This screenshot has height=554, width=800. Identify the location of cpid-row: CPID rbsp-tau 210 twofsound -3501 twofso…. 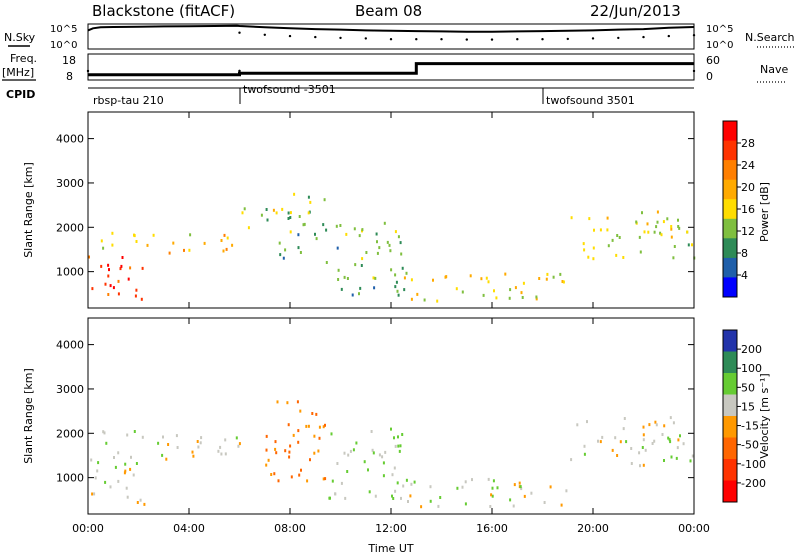
(350, 95).